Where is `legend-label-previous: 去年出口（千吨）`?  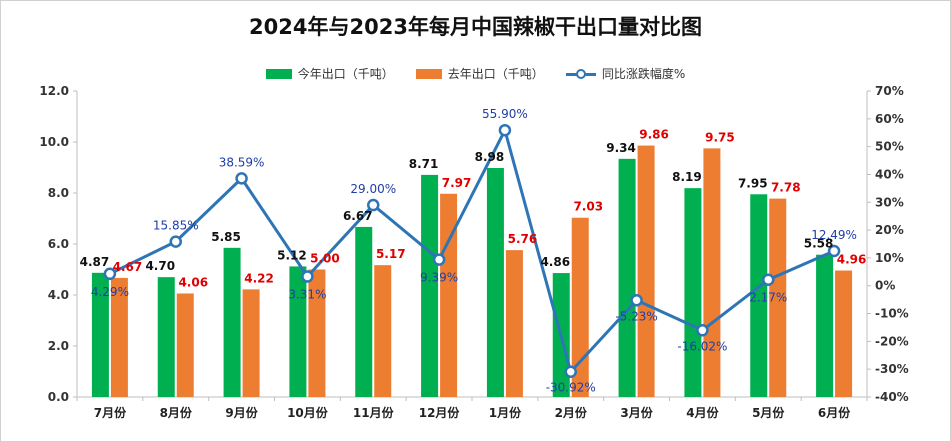
legend-label-previous: 去年出口（千吨） is located at coordinates (495, 74).